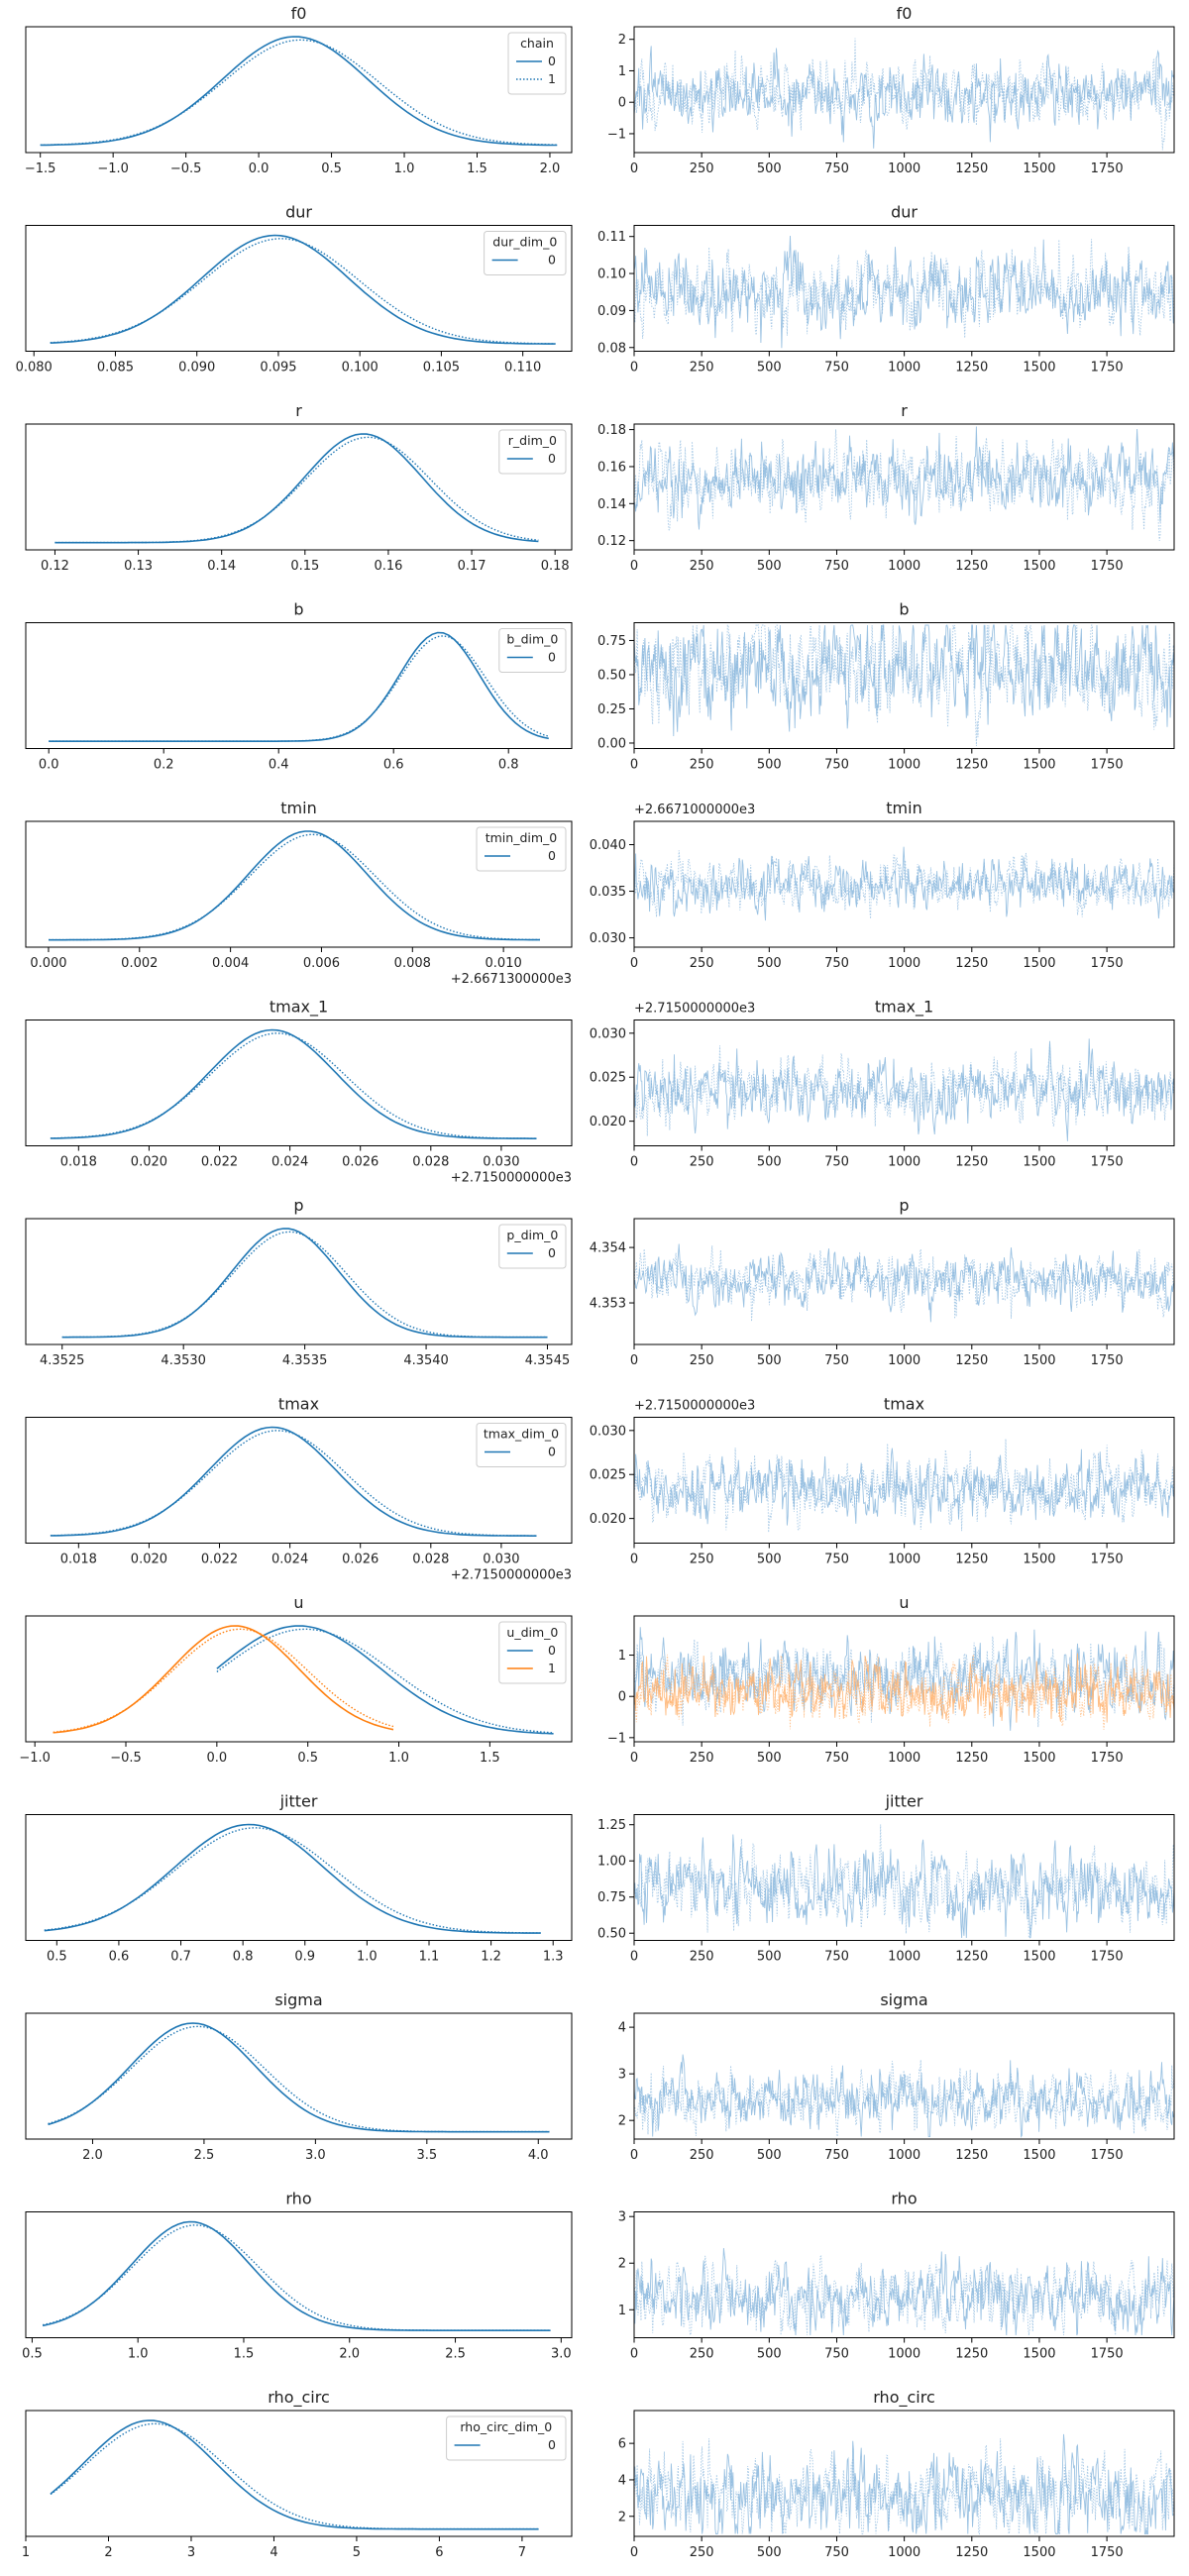  I want to click on kde-x-tick-label: 0.8, so click(243, 1957).